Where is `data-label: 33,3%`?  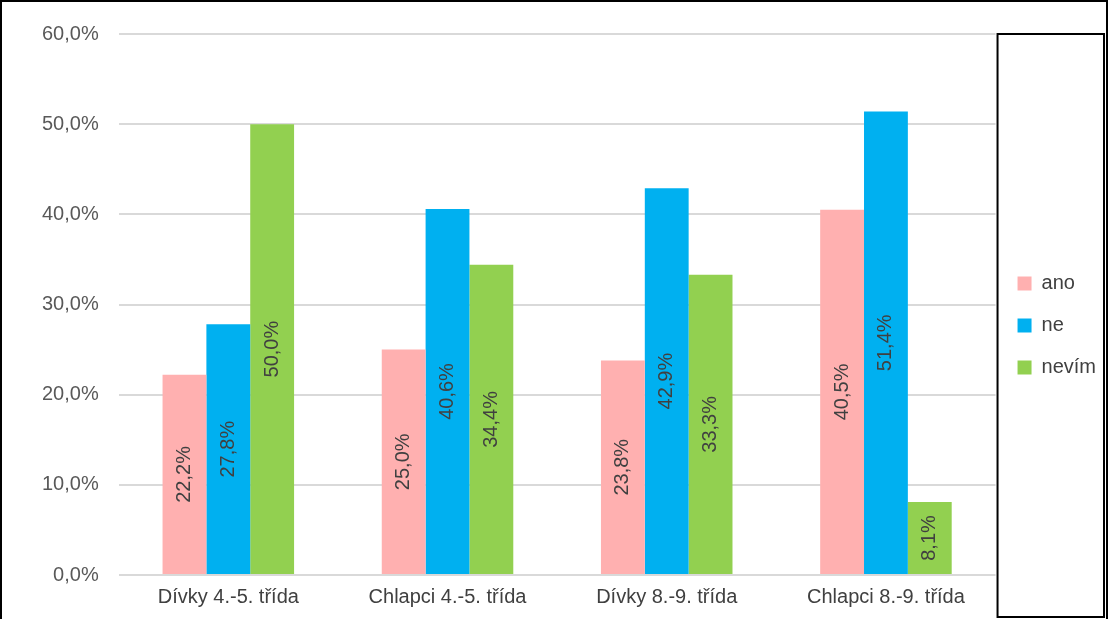
data-label: 33,3% is located at coordinates (709, 424).